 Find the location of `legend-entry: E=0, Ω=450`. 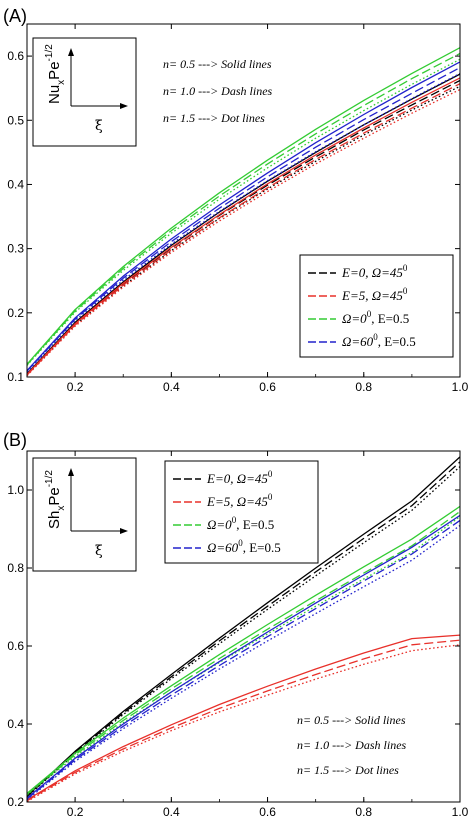

legend-entry: E=0, Ω=450 is located at coordinates (374, 271).